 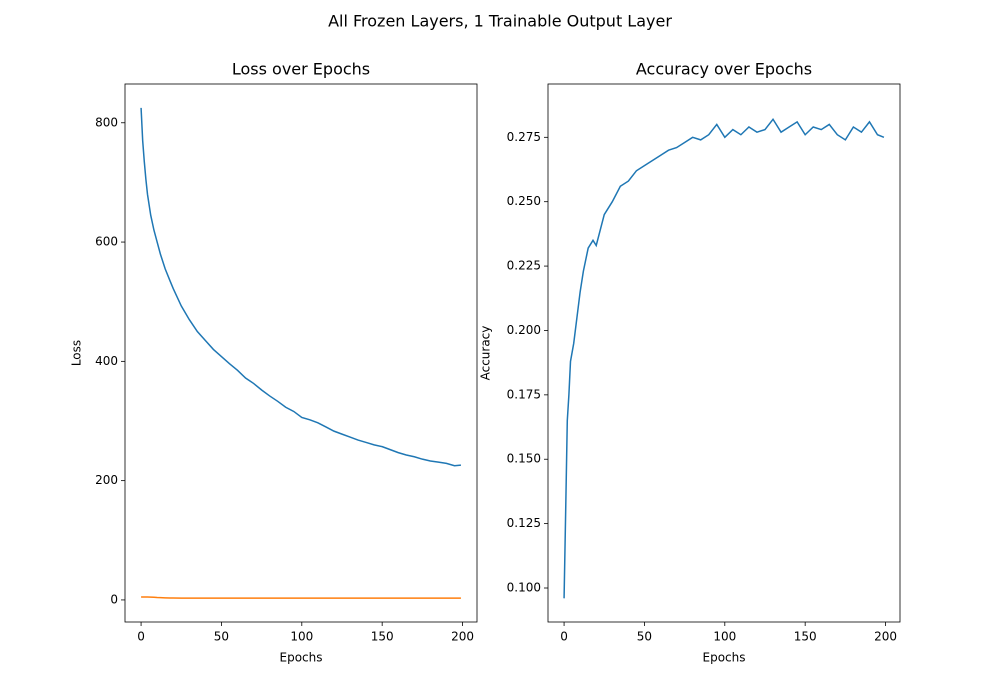 I want to click on y-tick-label: 0.150, so click(x=524, y=459).